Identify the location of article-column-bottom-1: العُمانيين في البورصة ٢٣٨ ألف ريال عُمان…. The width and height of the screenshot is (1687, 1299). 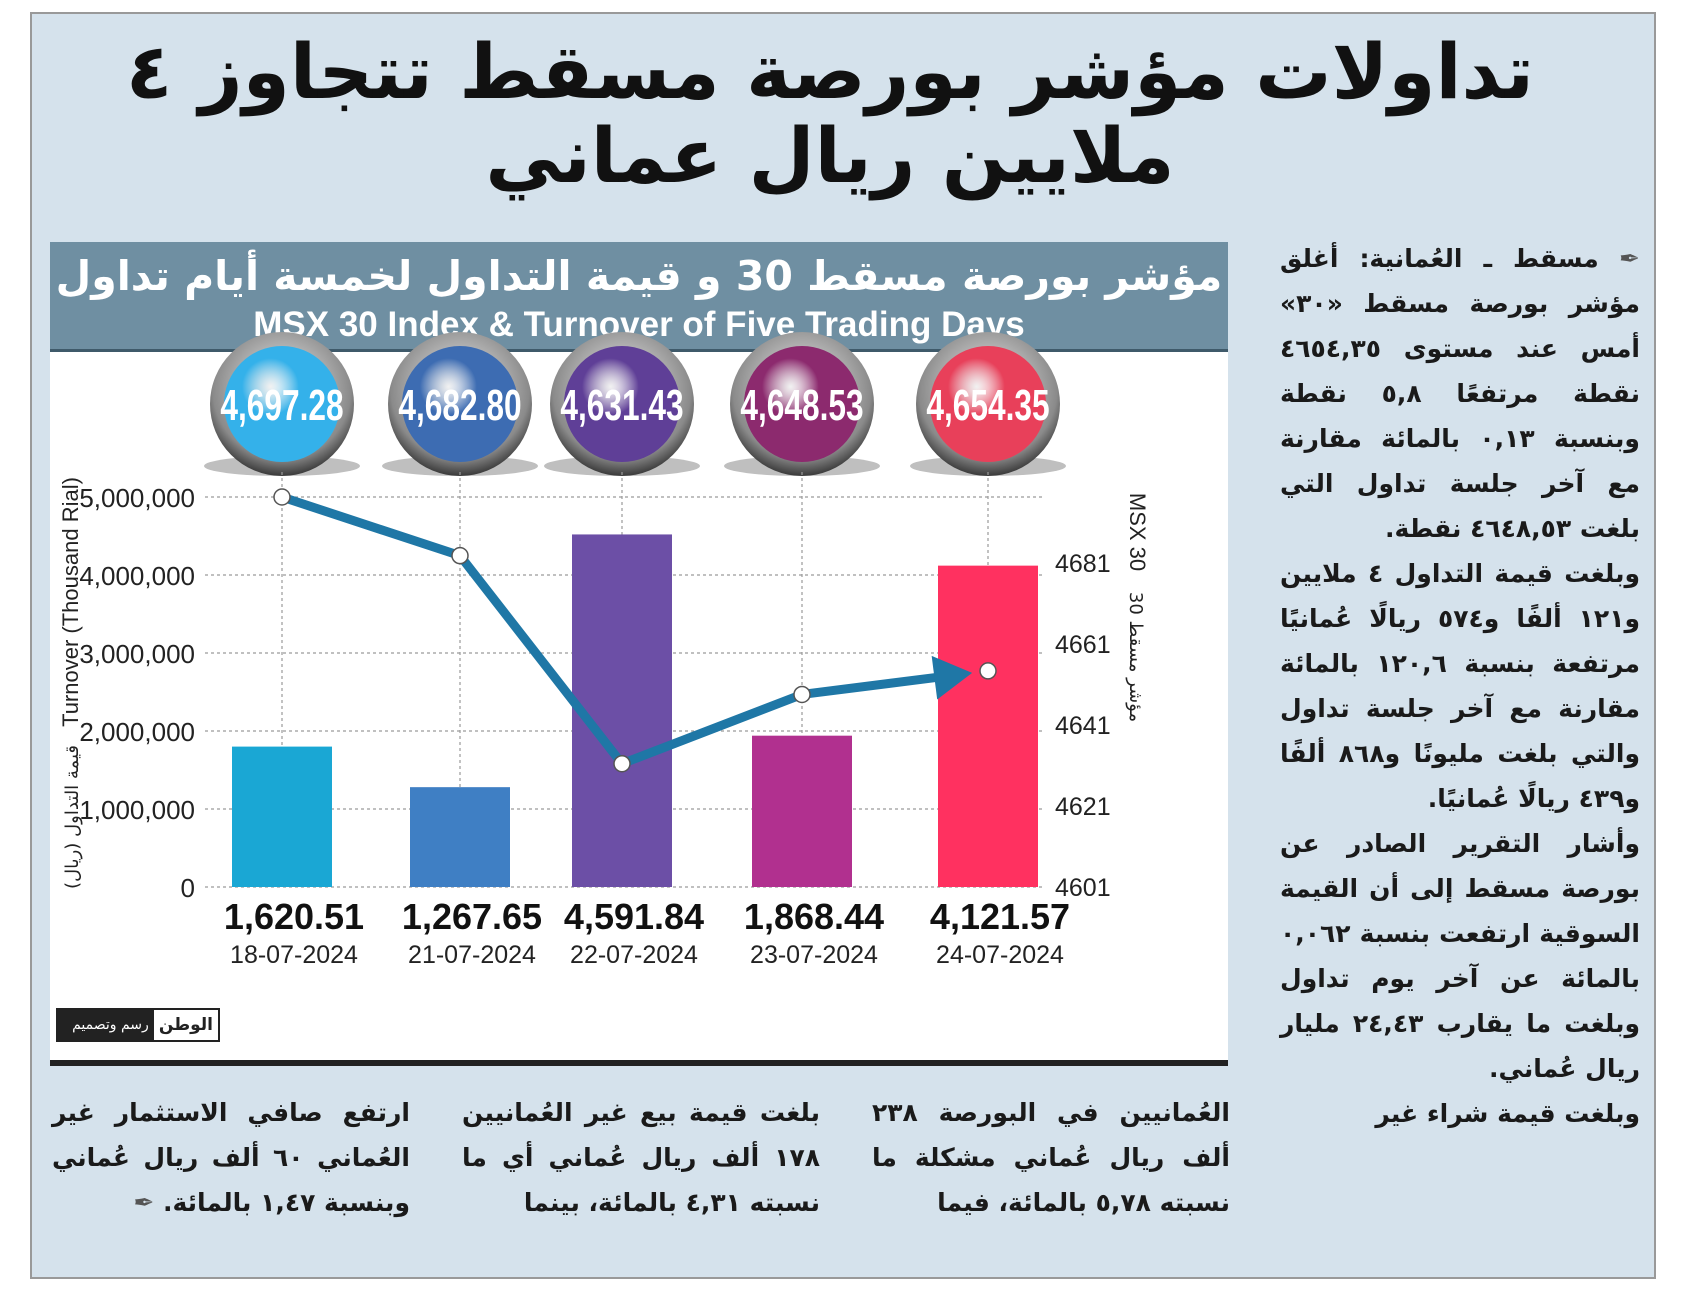
(1051, 1157).